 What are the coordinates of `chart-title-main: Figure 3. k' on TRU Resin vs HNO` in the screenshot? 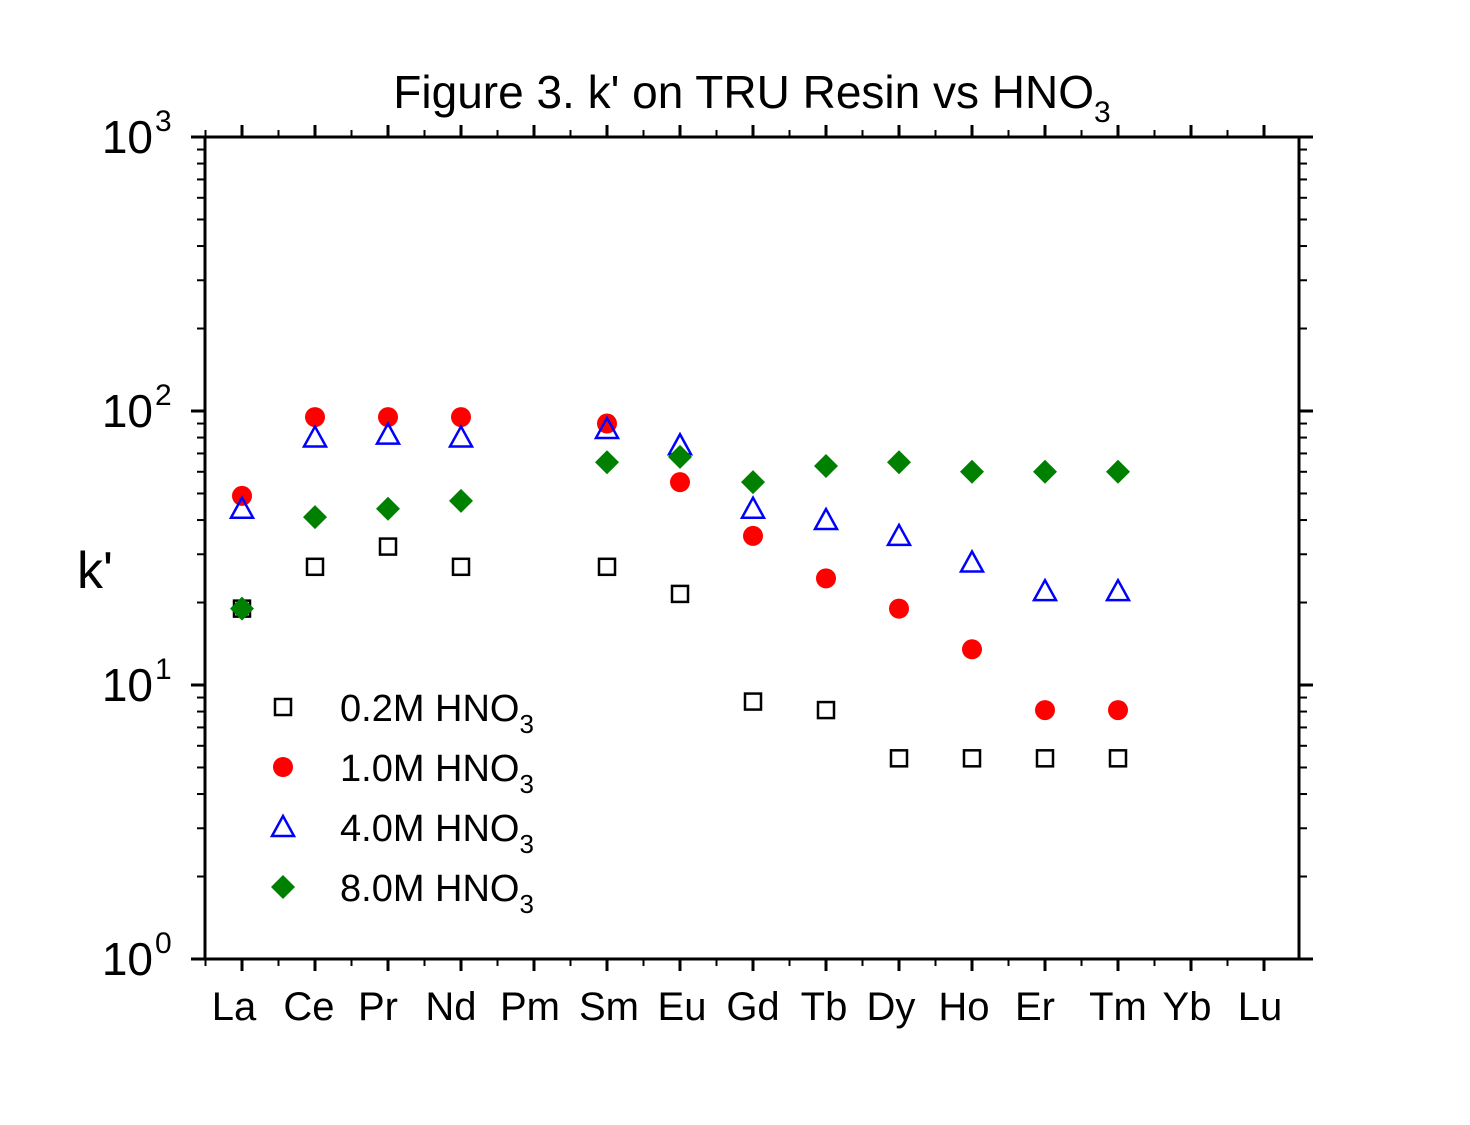 It's located at (743, 92).